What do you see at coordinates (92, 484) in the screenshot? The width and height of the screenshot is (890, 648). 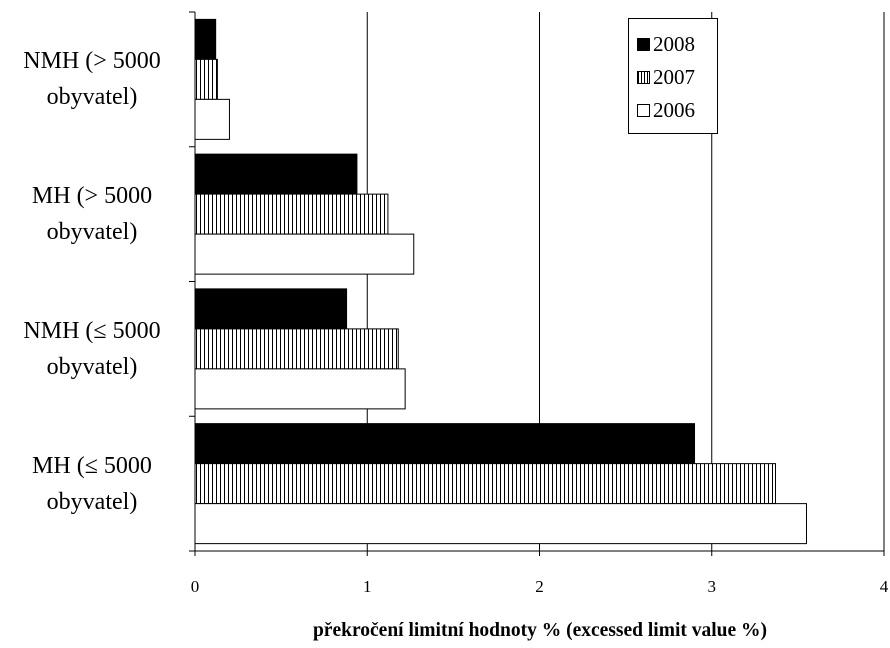 I see `category-label: MH (≤ 5000 obyvatel)` at bounding box center [92, 484].